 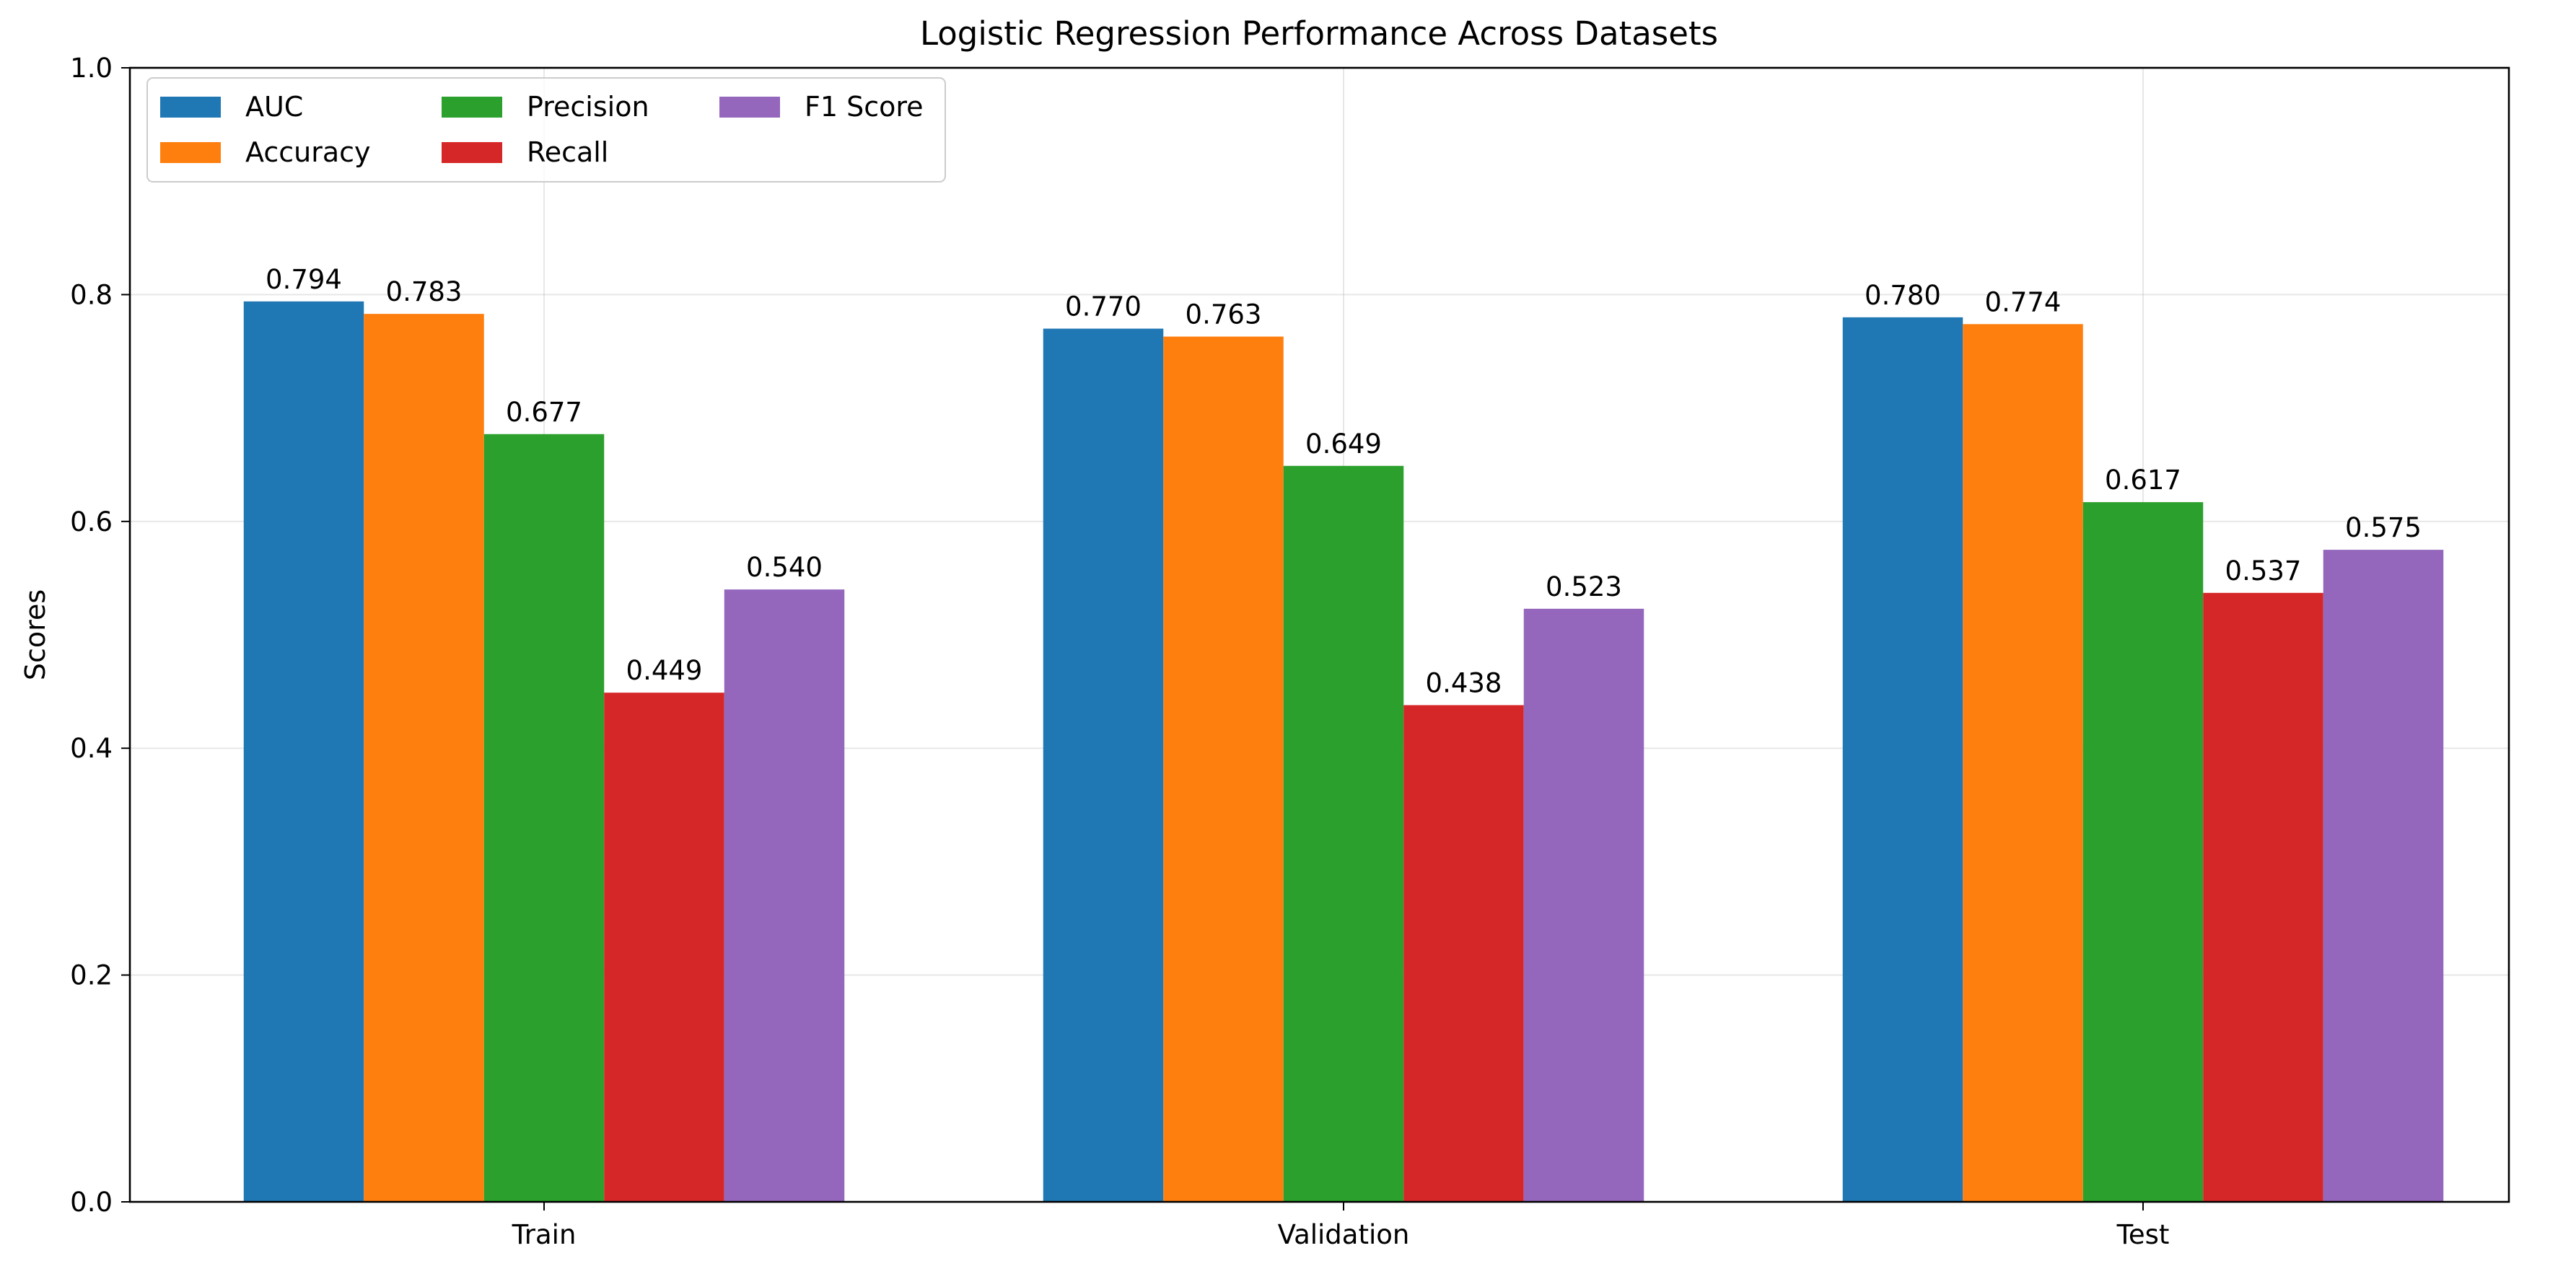 I want to click on x-tick-label: Validation, so click(x=1344, y=1235).